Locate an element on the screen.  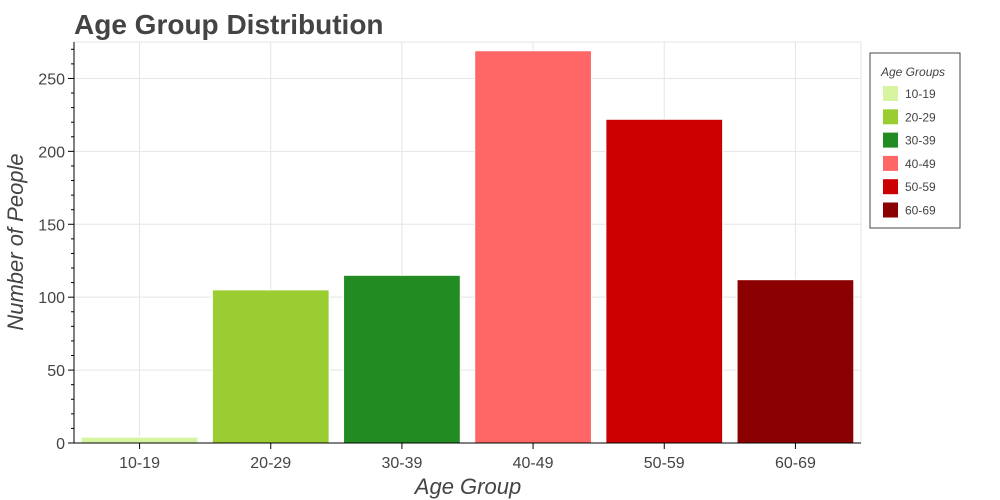
x-tick-label: 40-49 is located at coordinates (533, 463).